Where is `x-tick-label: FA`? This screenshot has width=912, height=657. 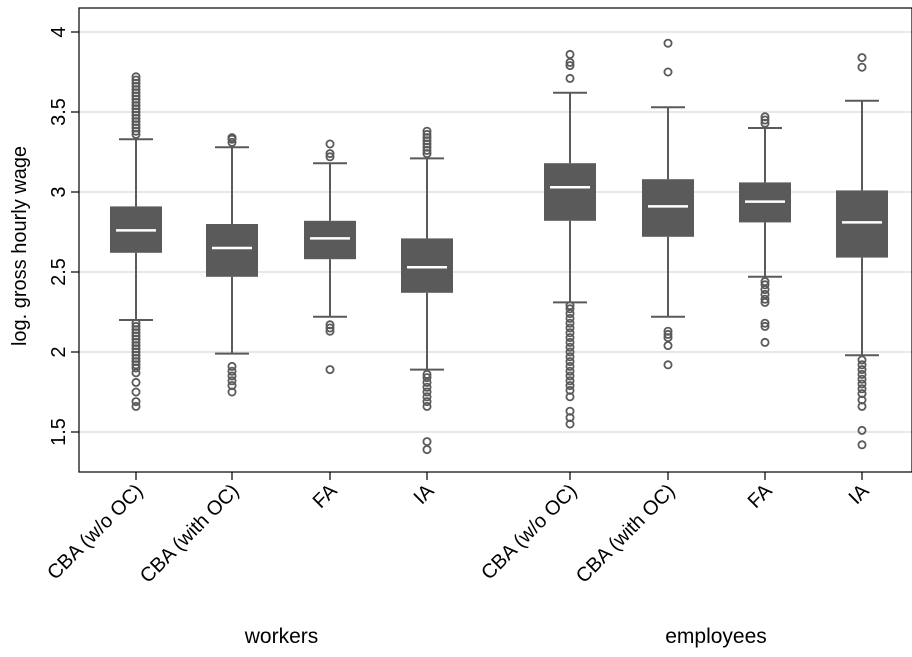
x-tick-label: FA is located at coordinates (760, 496).